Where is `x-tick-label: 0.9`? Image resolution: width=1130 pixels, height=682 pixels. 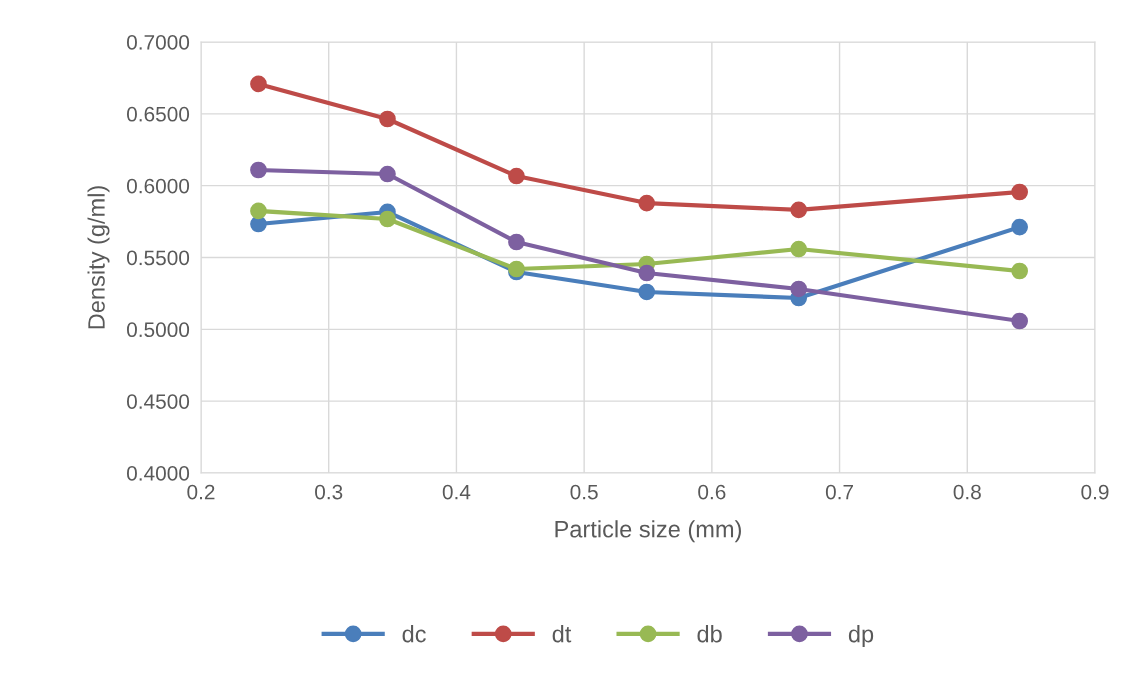
x-tick-label: 0.9 is located at coordinates (1095, 492).